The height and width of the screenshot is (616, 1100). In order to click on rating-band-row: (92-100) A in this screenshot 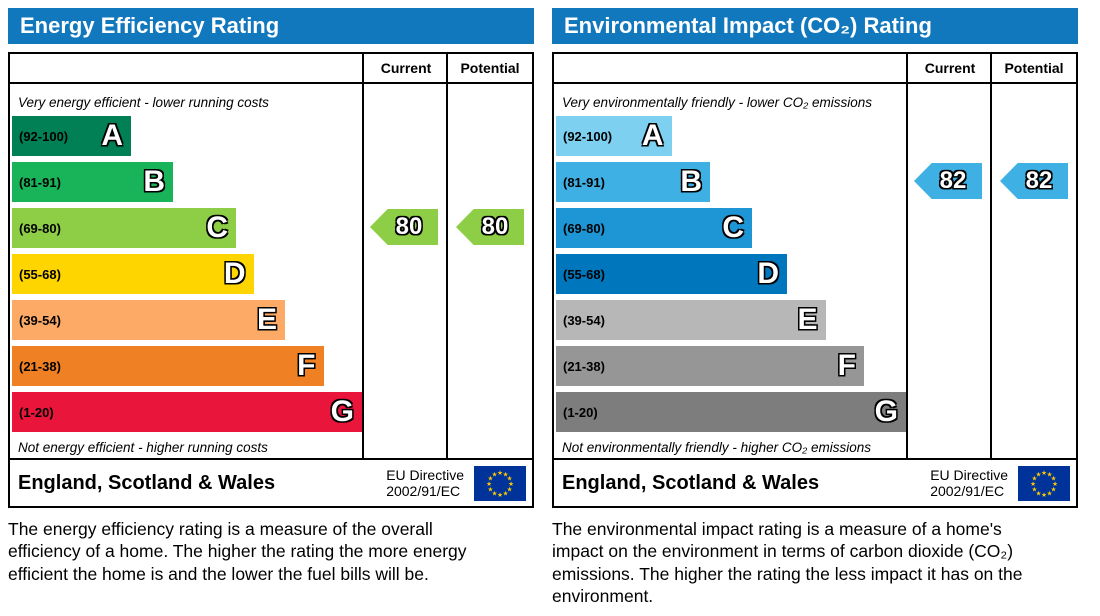, I will do `click(187, 135)`.